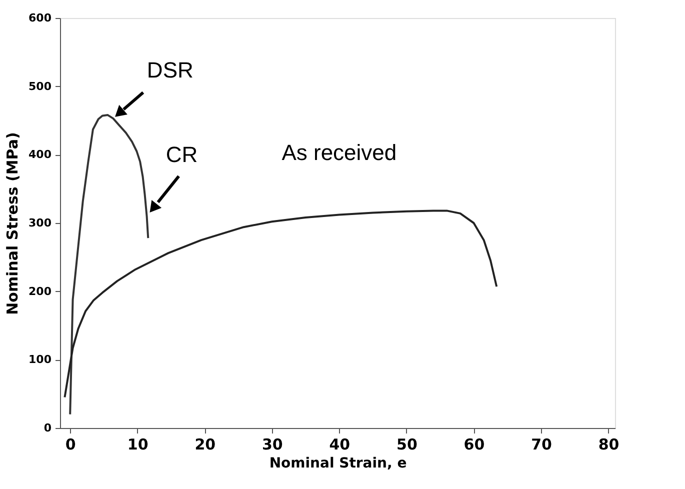 The height and width of the screenshot is (489, 685). What do you see at coordinates (40, 155) in the screenshot?
I see `y-tick-label: 400` at bounding box center [40, 155].